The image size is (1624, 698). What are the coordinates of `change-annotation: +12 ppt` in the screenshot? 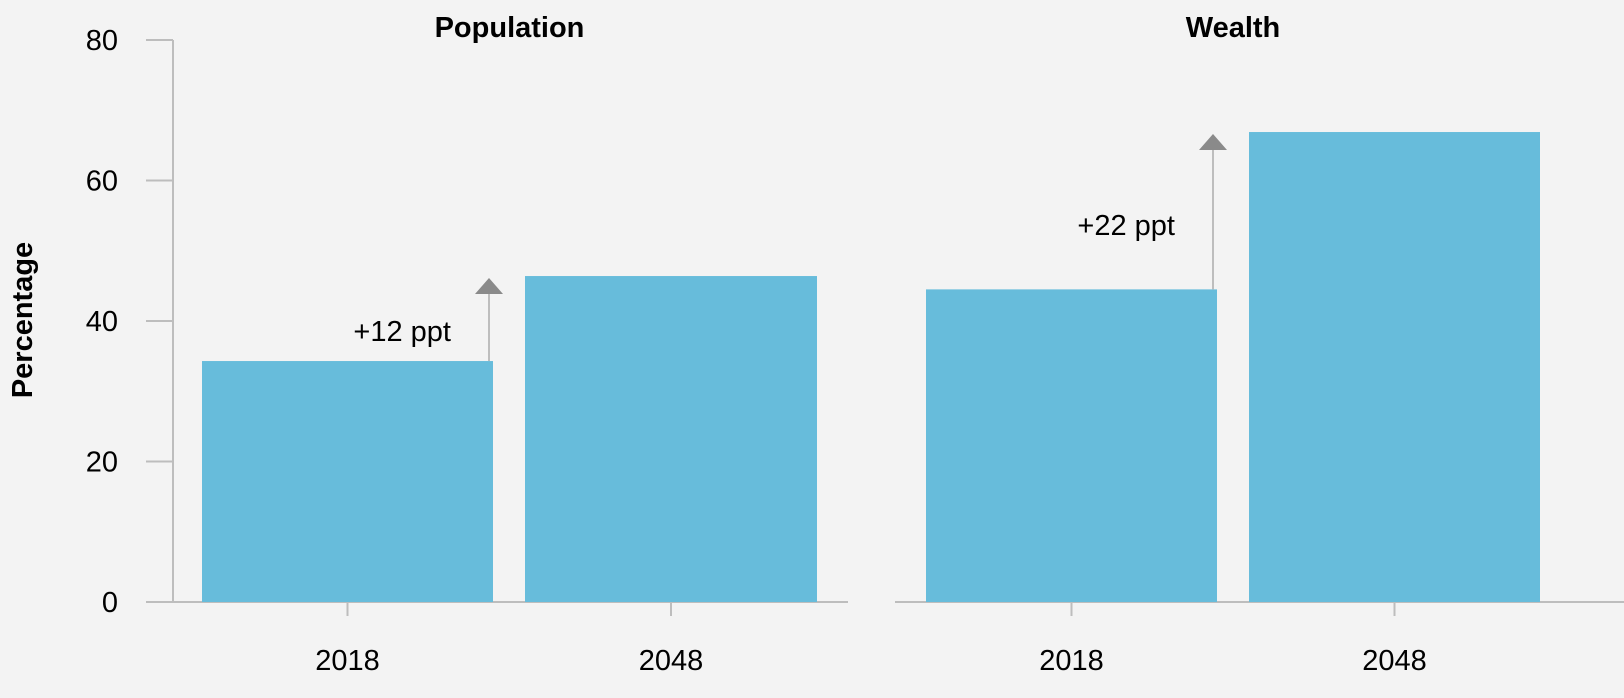 It's located at (402, 332).